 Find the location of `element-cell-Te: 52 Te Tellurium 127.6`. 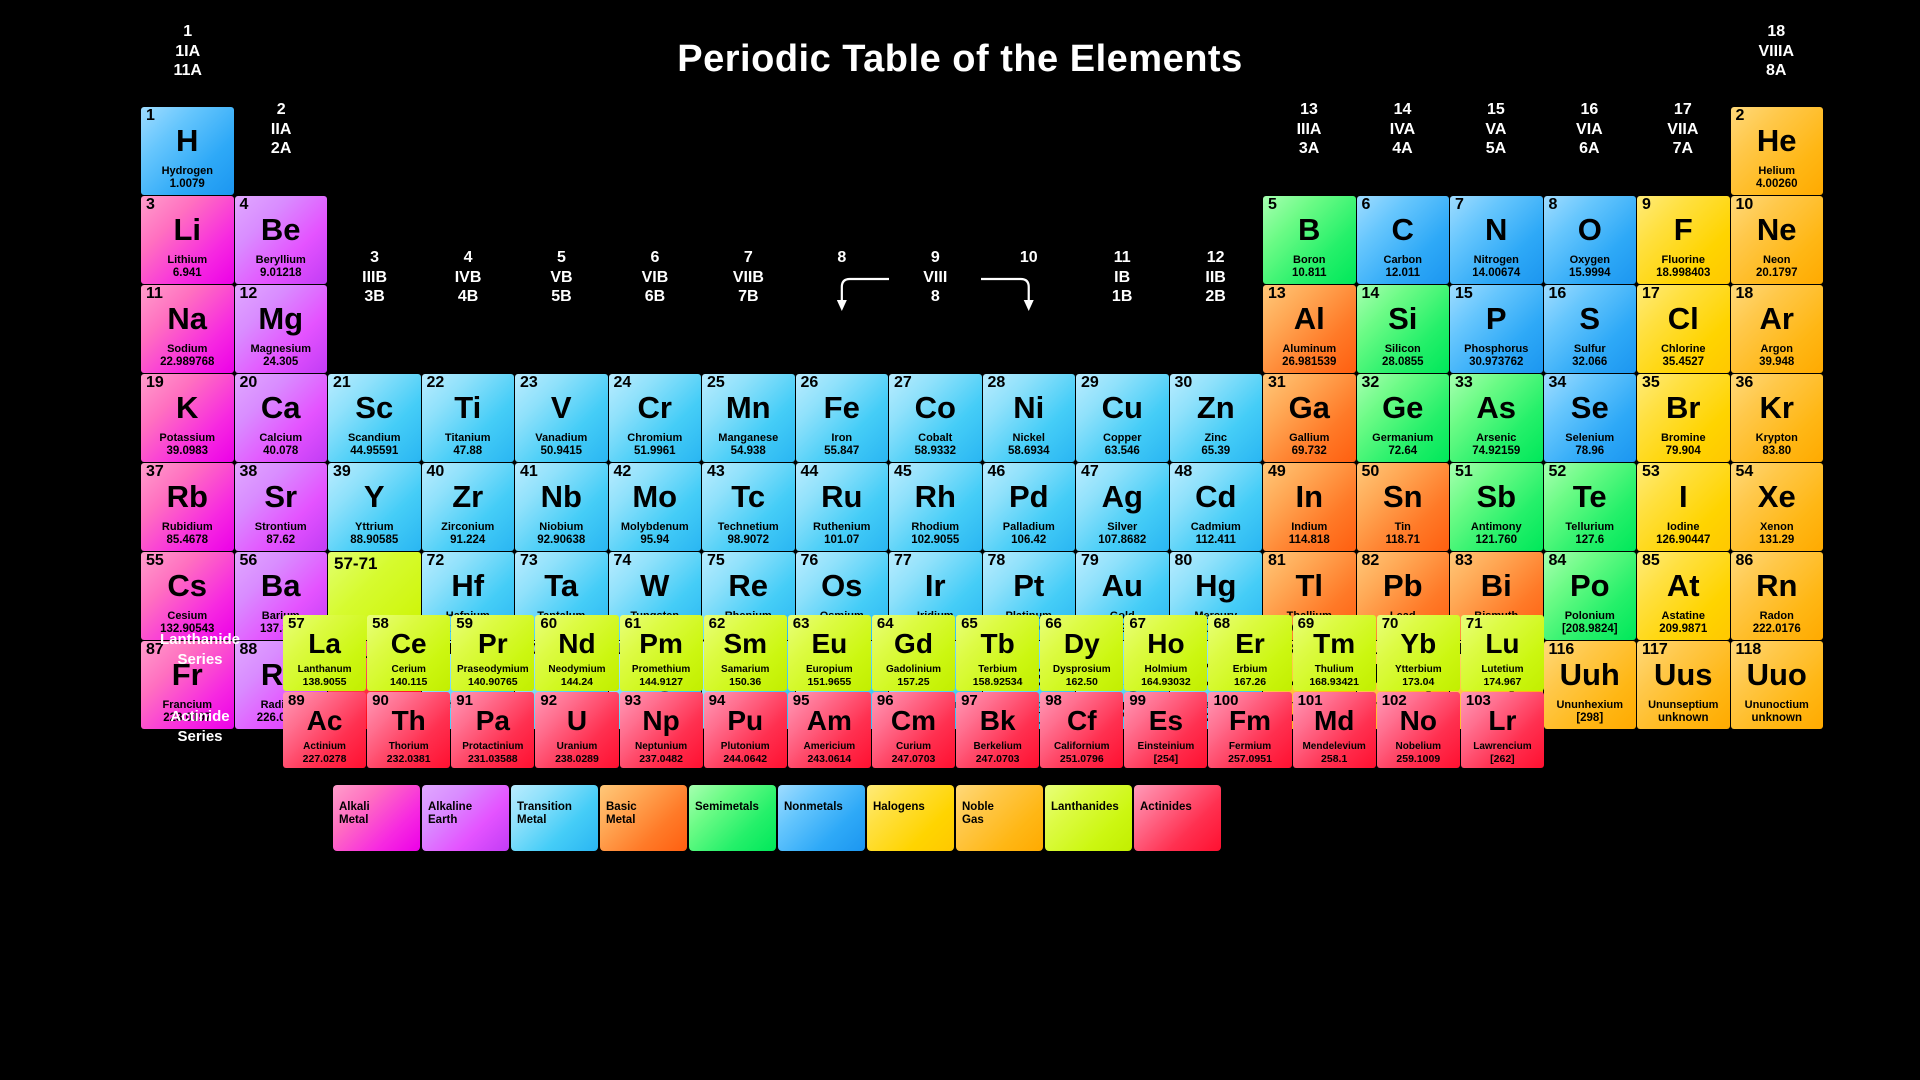

element-cell-Te: 52 Te Tellurium 127.6 is located at coordinates (1589, 507).